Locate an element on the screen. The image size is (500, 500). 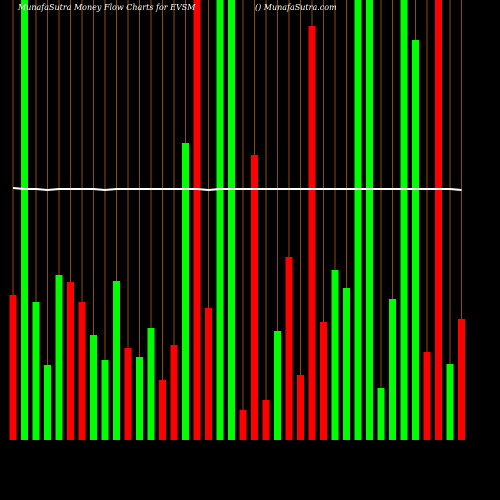
chart-title: MunafaSutra Money Flow Charts for EVSM is located at coordinates (106, 7).